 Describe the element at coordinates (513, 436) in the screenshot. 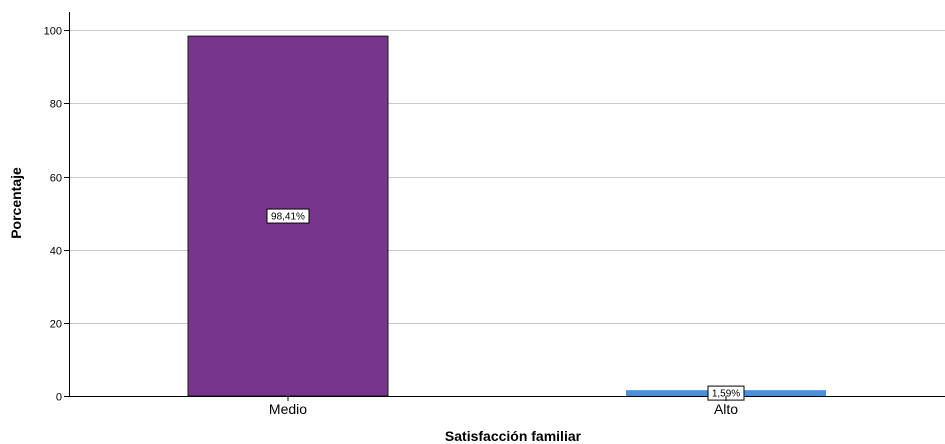

I see `x-axis-title: Satisfacción familiar` at that location.